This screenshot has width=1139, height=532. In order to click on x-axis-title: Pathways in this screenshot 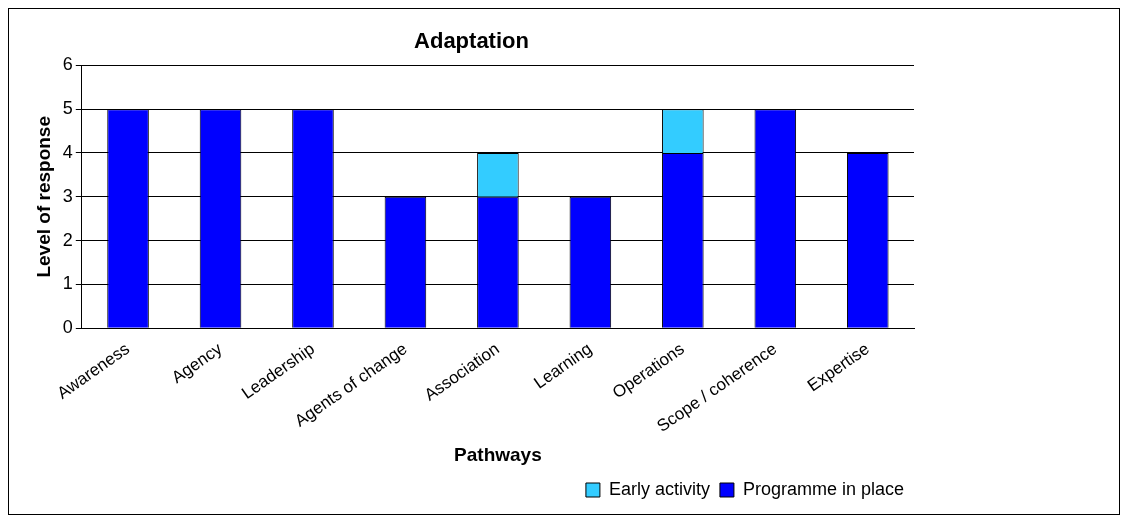, I will do `click(498, 454)`.